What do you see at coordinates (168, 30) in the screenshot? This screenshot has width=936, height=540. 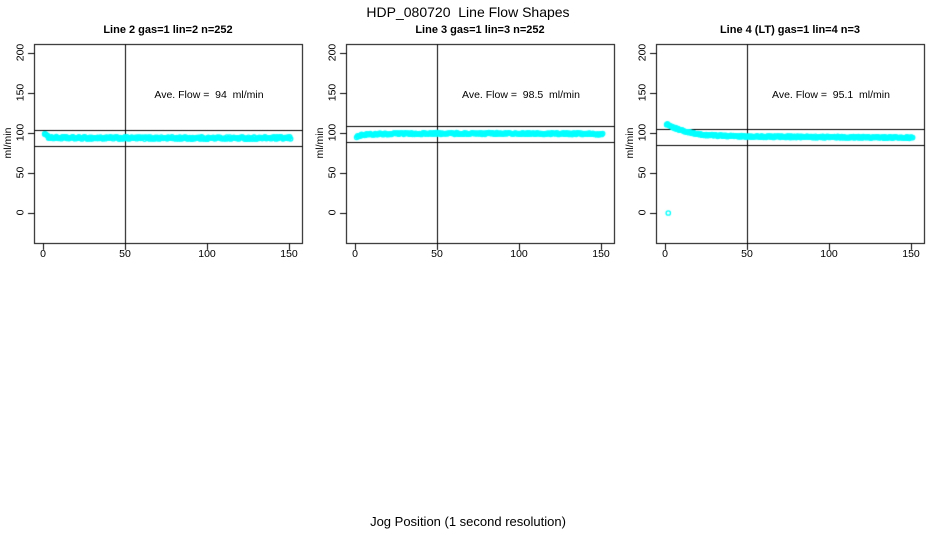 I see `panel-title-line-2: Line 2 gas=1 lin=2 n=252` at bounding box center [168, 30].